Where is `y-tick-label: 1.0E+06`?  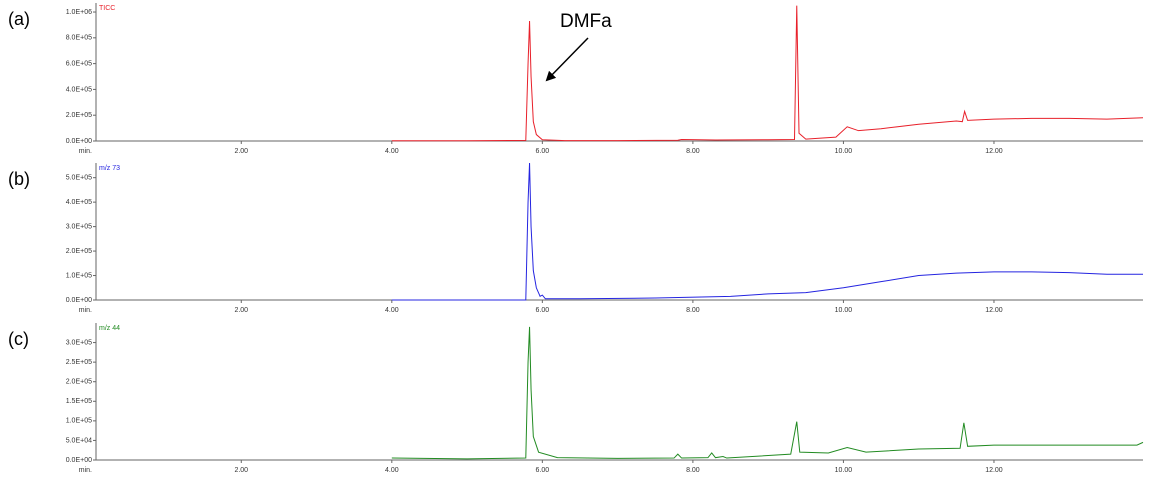 y-tick-label: 1.0E+06 is located at coordinates (79, 12).